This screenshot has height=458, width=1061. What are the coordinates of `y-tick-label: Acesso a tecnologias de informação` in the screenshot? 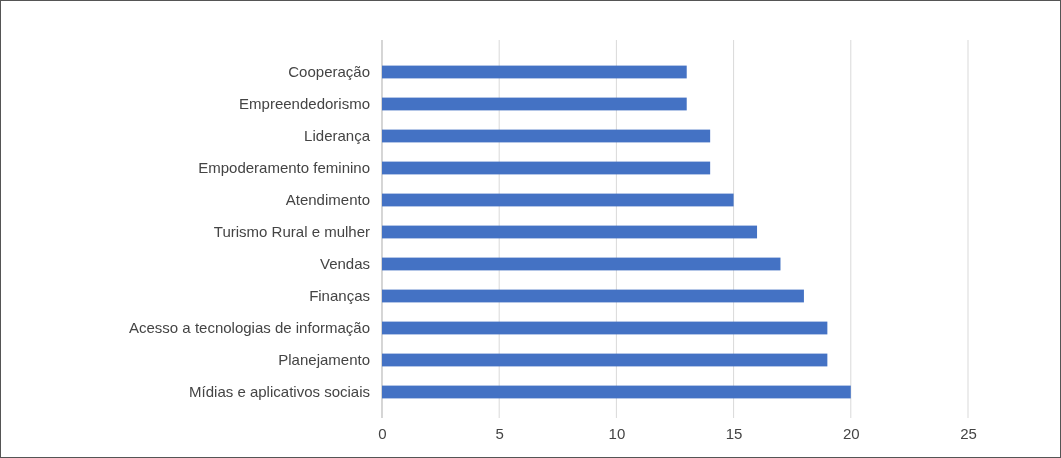 It's located at (249, 328).